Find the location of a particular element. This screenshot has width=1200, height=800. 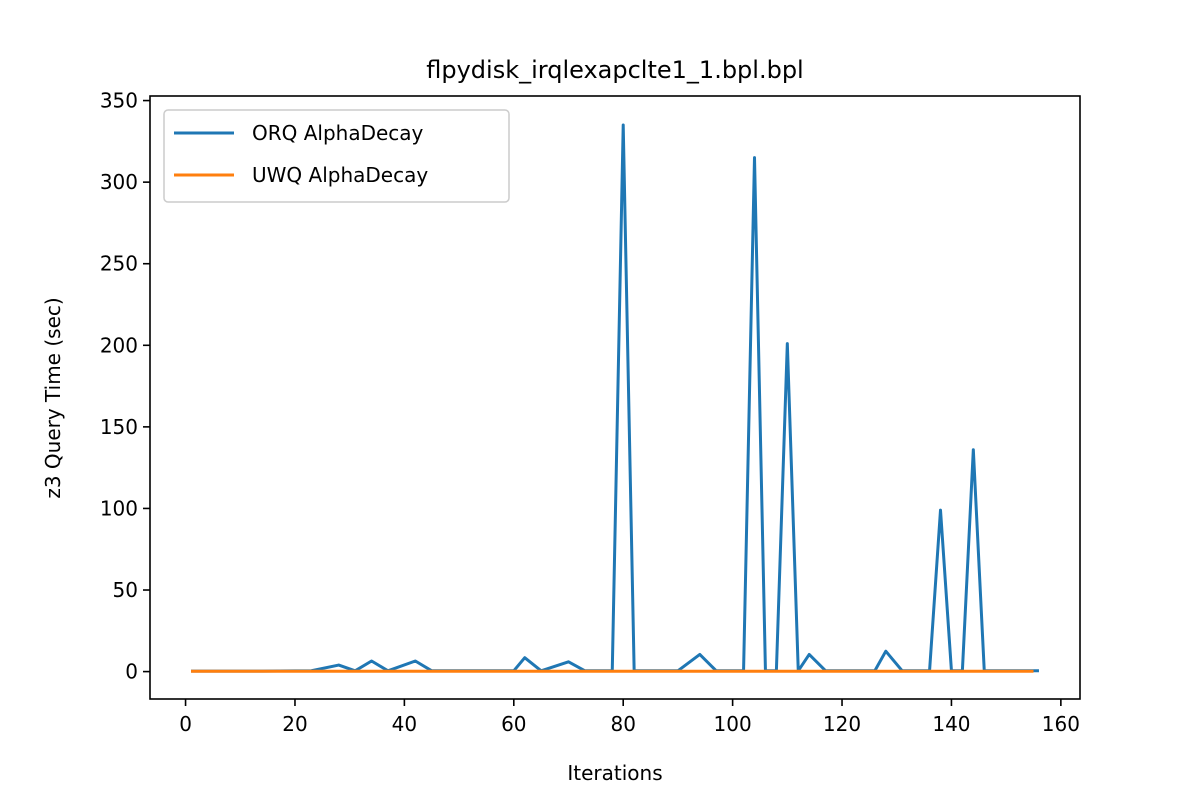

legend-box is located at coordinates (336, 156).